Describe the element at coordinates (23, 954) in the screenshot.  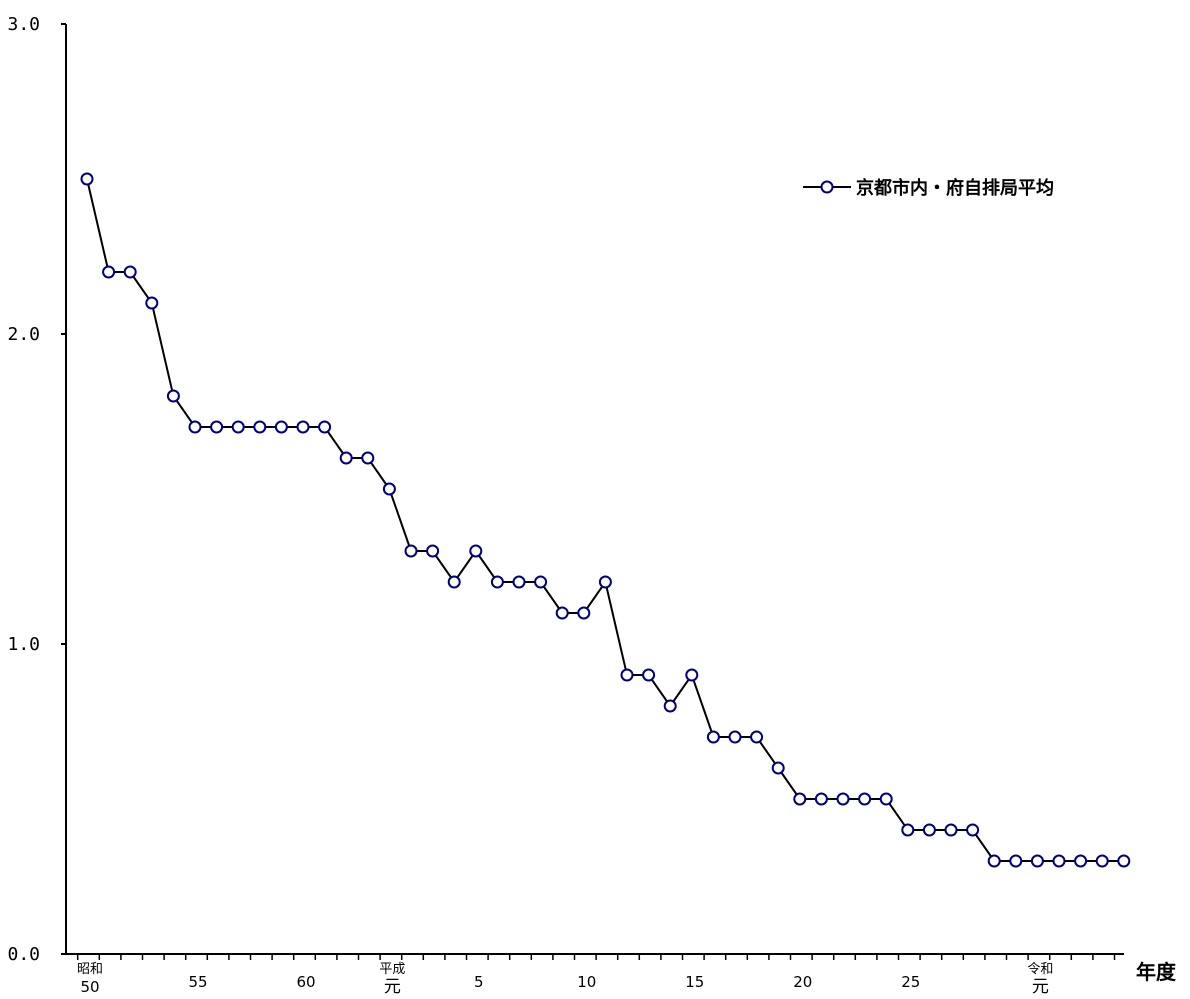
I see `y-tick-label: 0.0` at that location.